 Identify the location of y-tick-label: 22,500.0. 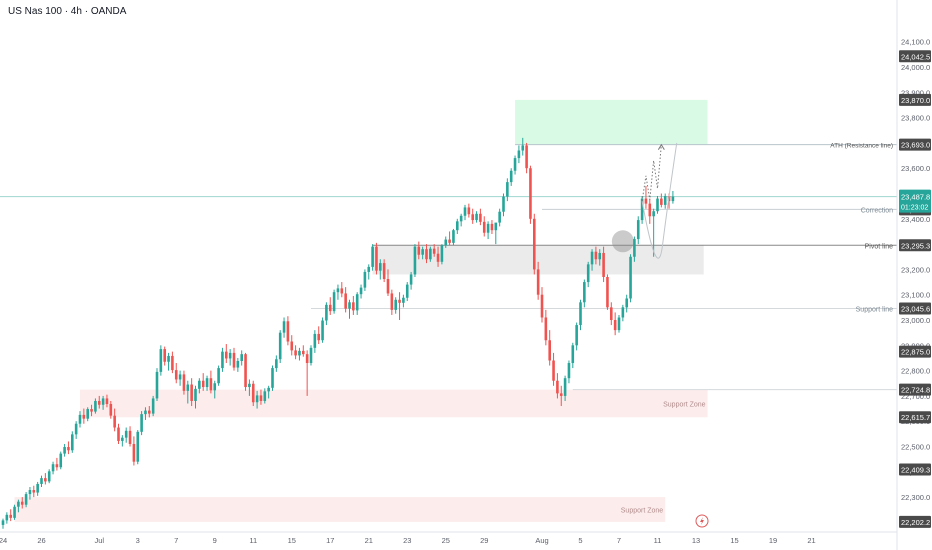
(915, 447).